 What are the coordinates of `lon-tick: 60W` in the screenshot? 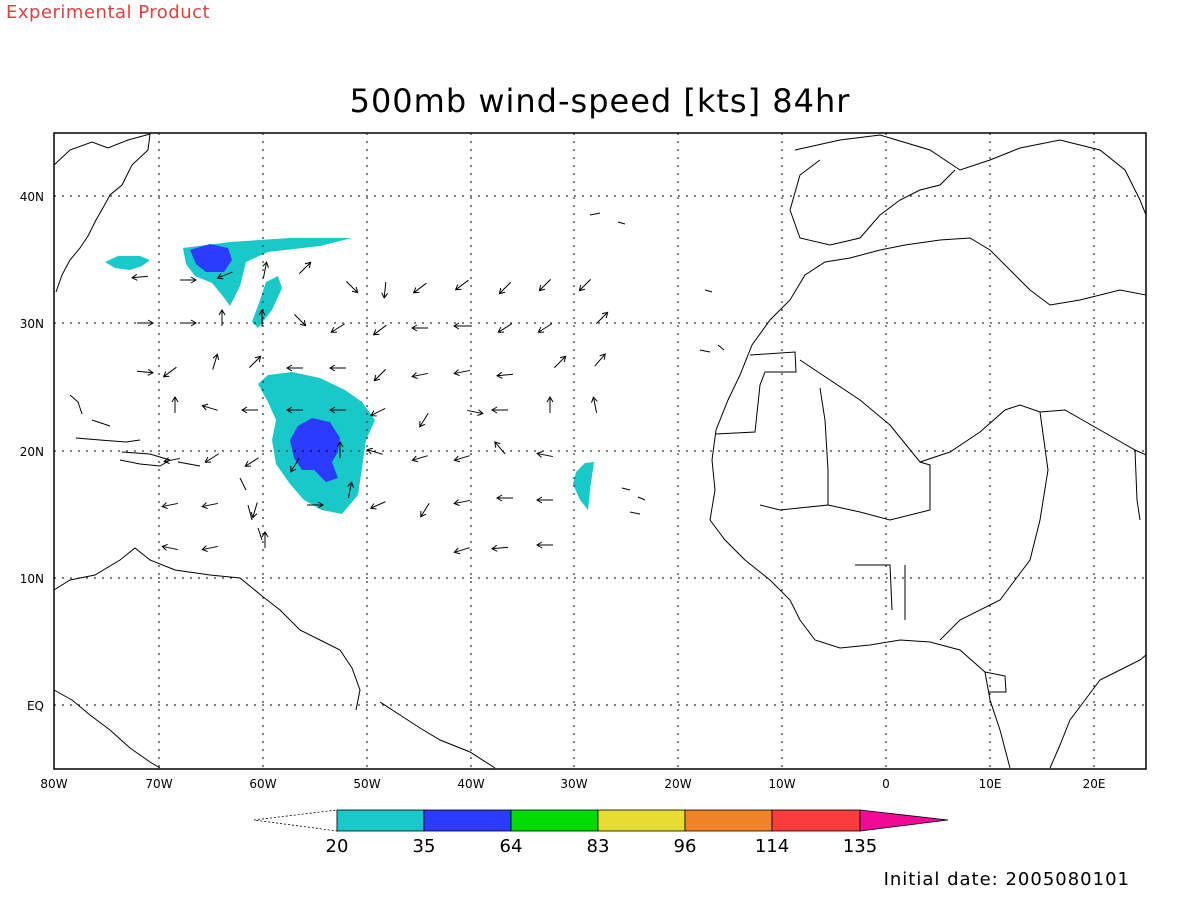 It's located at (262, 784).